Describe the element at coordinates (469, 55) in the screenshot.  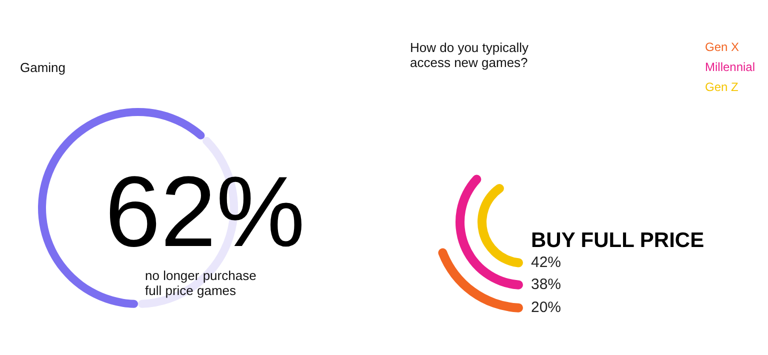
I see `text: How do you typically access new games?` at that location.